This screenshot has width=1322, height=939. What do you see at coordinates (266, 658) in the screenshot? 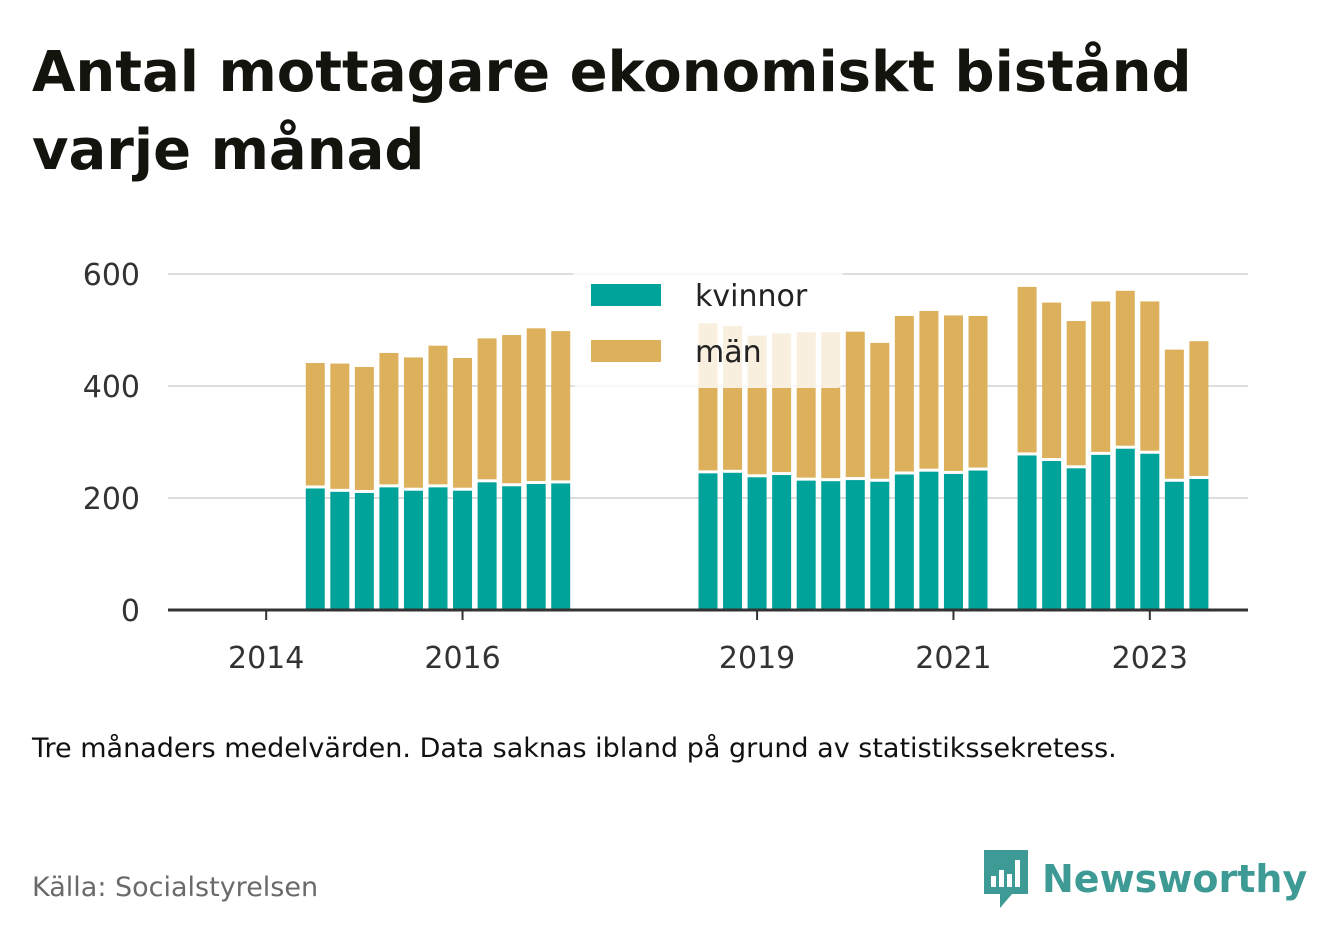
I see `x-tick-label: 2014` at bounding box center [266, 658].